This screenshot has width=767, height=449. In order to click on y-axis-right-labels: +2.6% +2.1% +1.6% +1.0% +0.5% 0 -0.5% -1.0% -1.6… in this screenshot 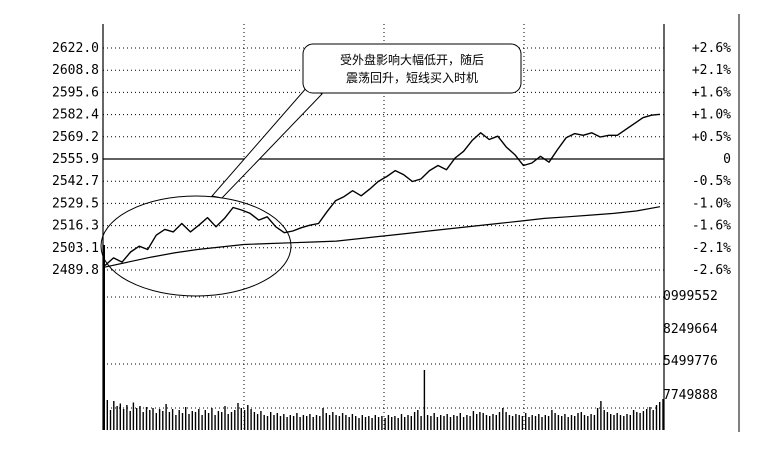, I will do `click(711, 159)`.